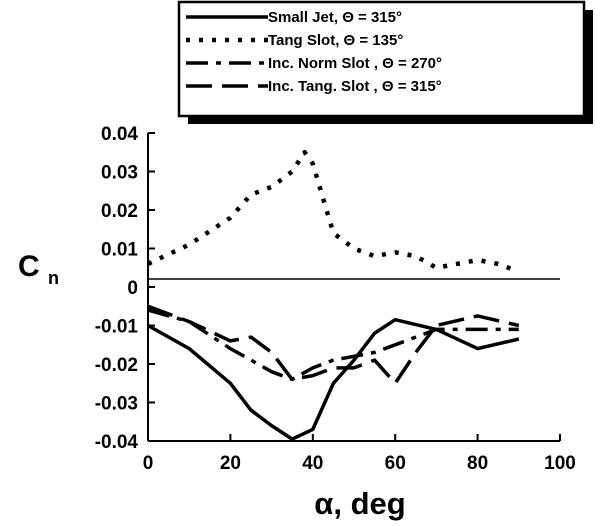 The height and width of the screenshot is (527, 595). Describe the element at coordinates (116, 404) in the screenshot. I see `y-tick-label: -0.03` at that location.